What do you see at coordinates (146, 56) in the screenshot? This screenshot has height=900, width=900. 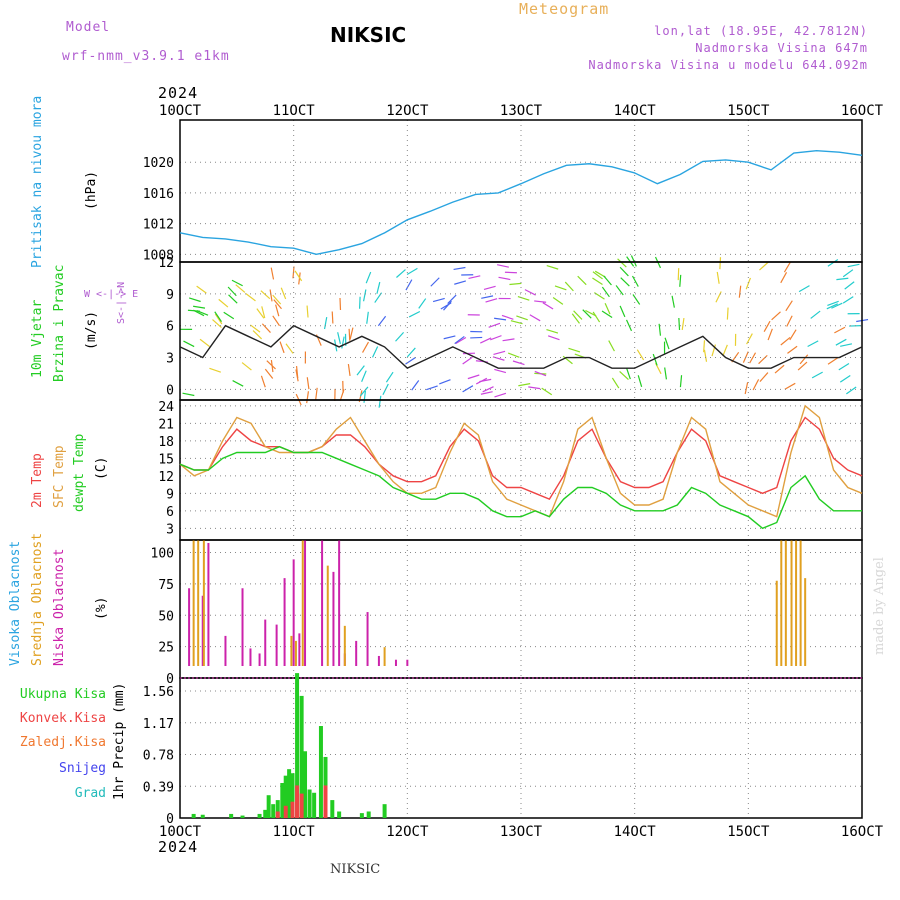 I see `model-name: wrf-nmm_v3.9.1 e1km` at bounding box center [146, 56].